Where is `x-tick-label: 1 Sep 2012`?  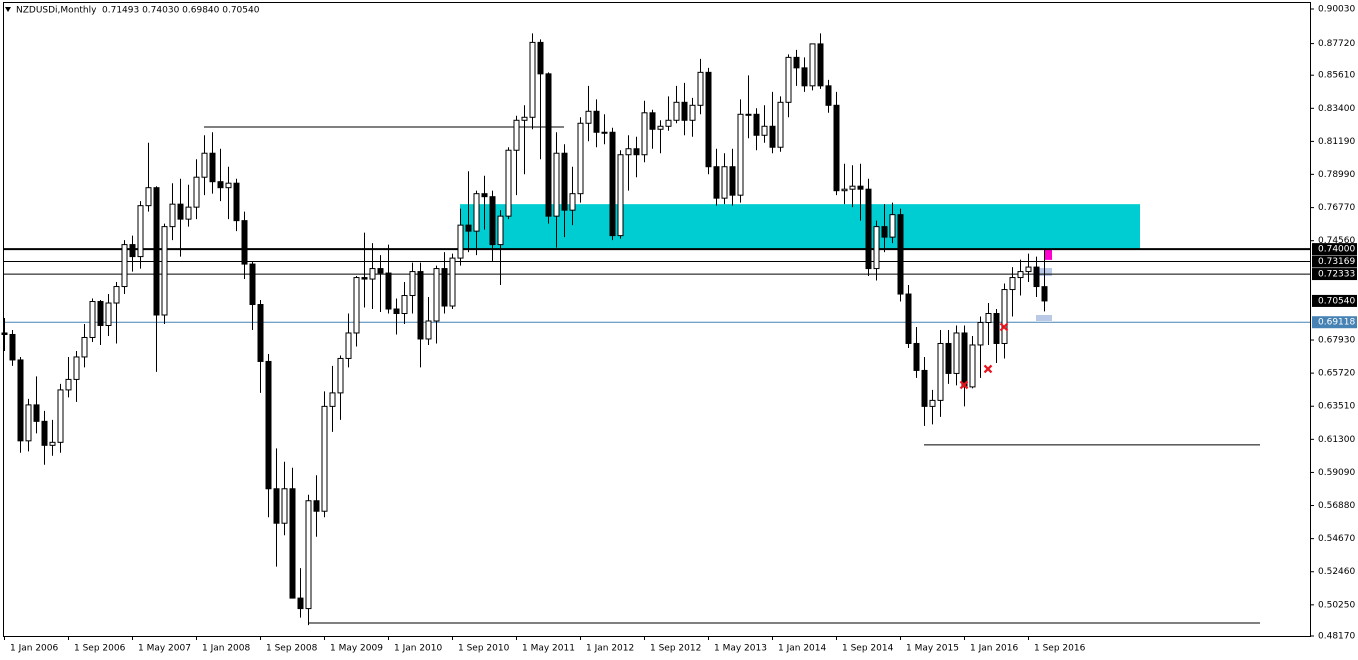
x-tick-label: 1 Sep 2012 is located at coordinates (675, 649).